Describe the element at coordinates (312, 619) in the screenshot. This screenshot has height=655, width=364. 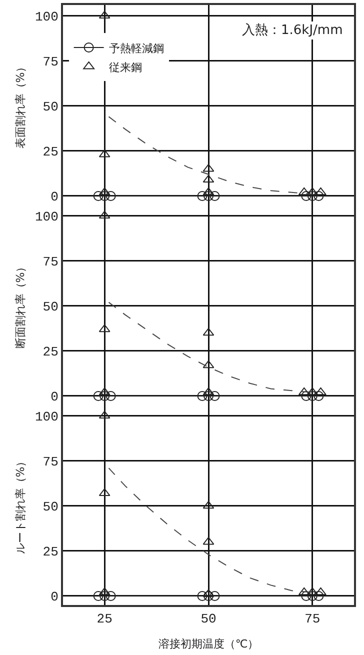
I see `x-tick-label: 75` at that location.